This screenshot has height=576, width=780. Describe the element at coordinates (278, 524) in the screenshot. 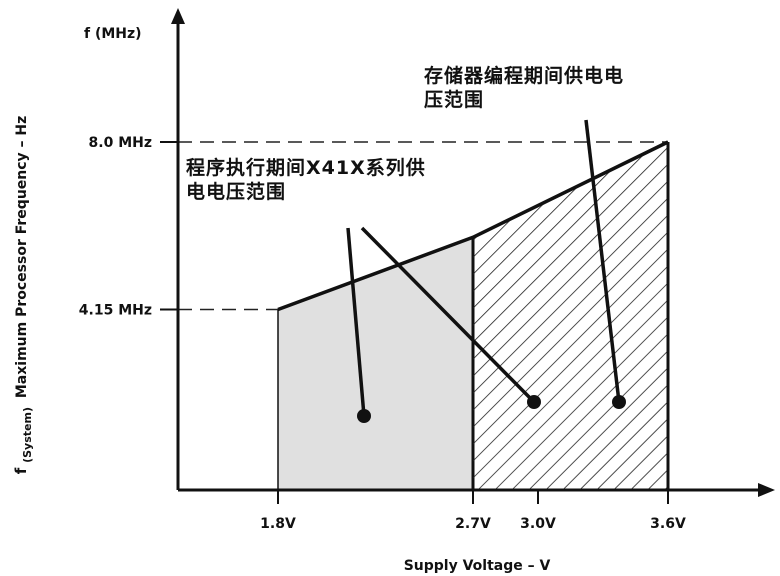

I see `x-tick-label-1.8V: 1.8V` at that location.